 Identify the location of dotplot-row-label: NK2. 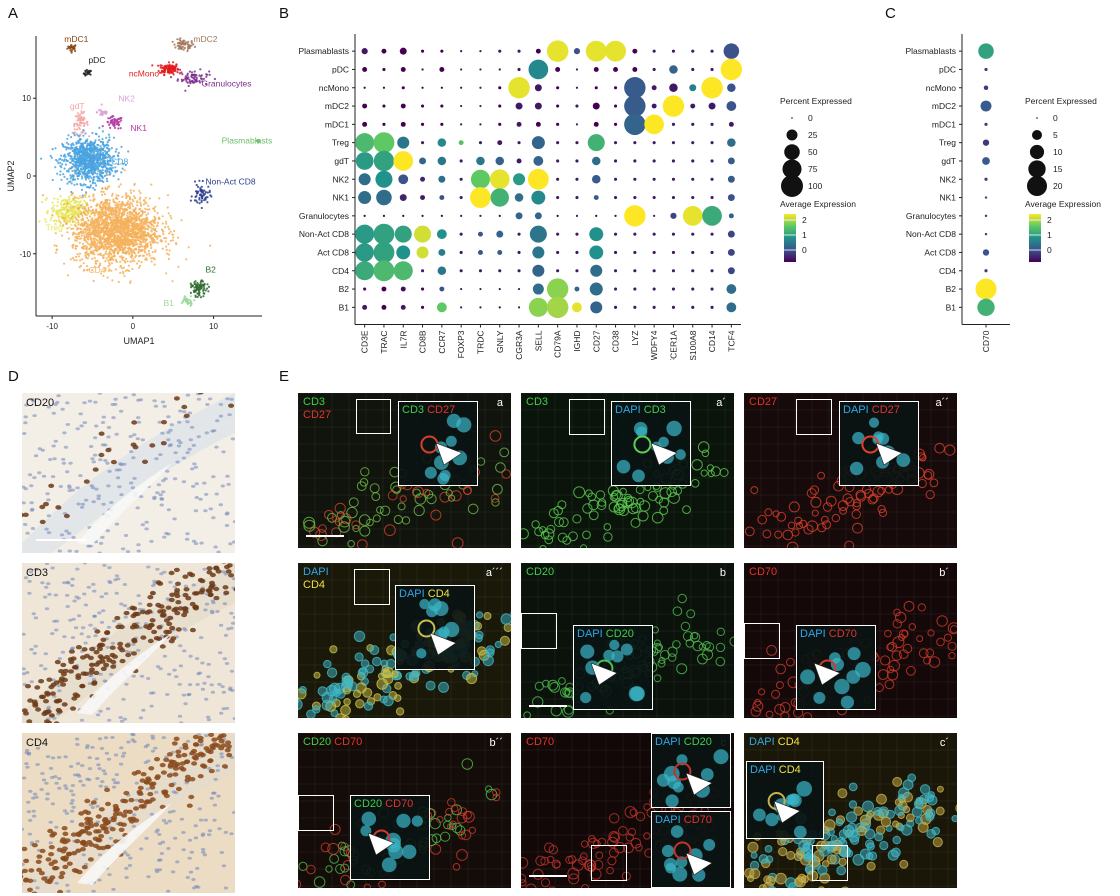
(947, 179).